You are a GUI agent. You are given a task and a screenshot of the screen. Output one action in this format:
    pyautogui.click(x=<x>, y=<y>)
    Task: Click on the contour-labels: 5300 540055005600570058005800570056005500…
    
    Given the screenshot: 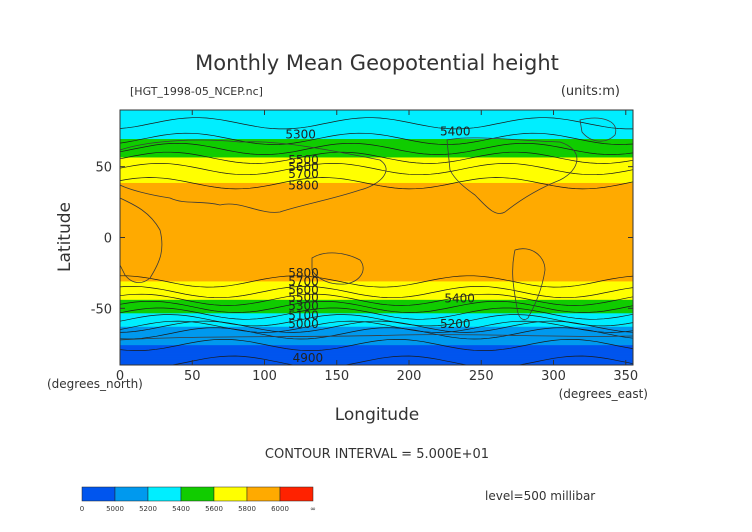 What is the action you would take?
    pyautogui.click(x=380, y=245)
    